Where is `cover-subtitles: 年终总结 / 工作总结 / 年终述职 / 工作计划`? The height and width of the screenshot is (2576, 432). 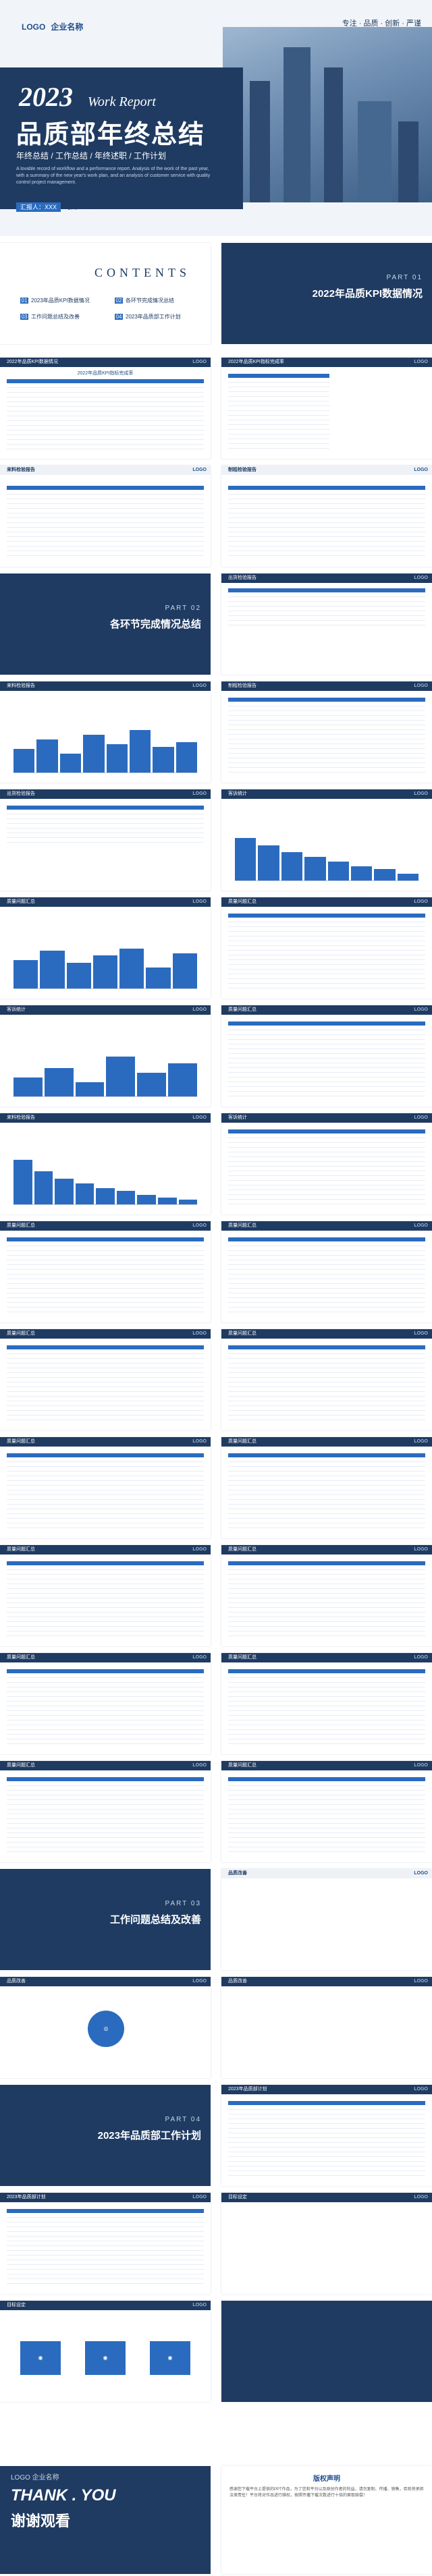 cover-subtitles: 年终总结 / 工作总结 / 年终述职 / 工作计划 is located at coordinates (91, 156).